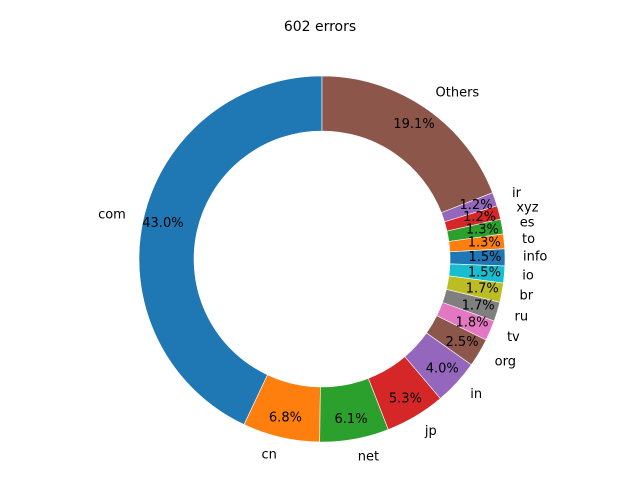 This screenshot has width=640, height=480. I want to click on slice-label-ru: ru, so click(521, 316).